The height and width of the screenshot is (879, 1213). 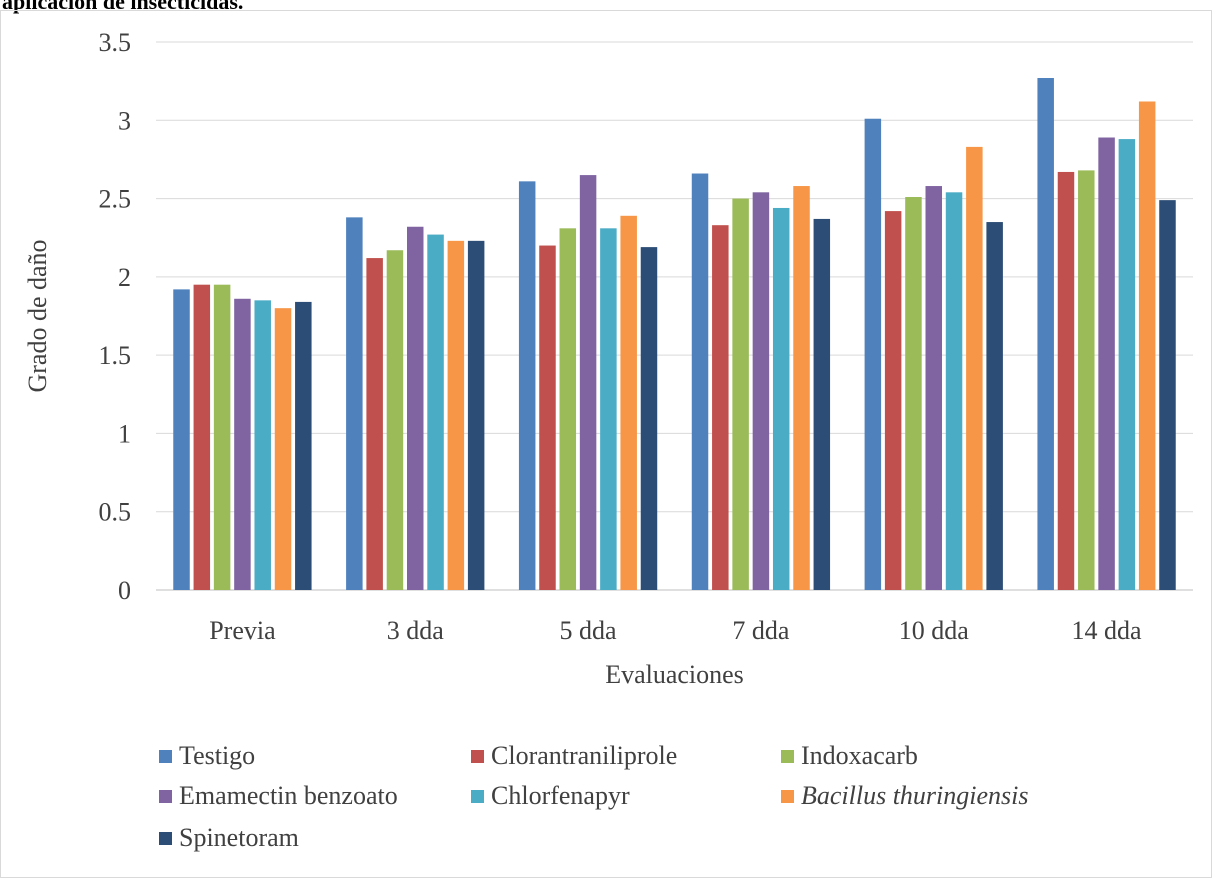 What do you see at coordinates (124, 590) in the screenshot?
I see `y-tick-label: 0` at bounding box center [124, 590].